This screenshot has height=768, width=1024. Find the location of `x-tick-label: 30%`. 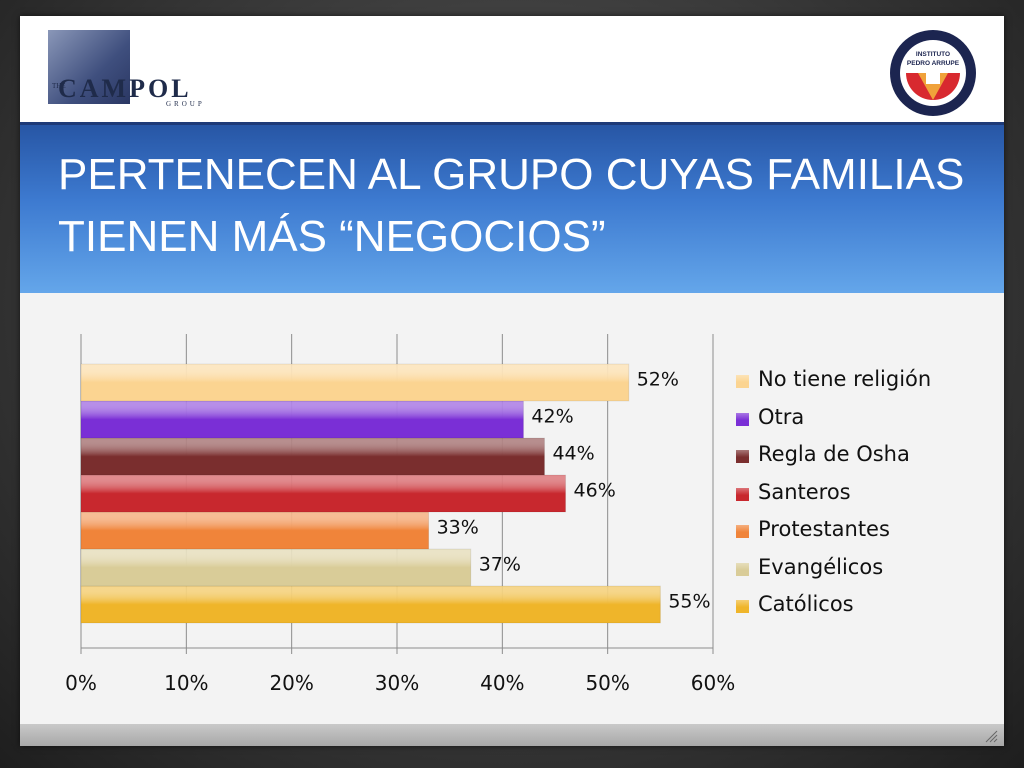

x-tick-label: 30% is located at coordinates (397, 683).